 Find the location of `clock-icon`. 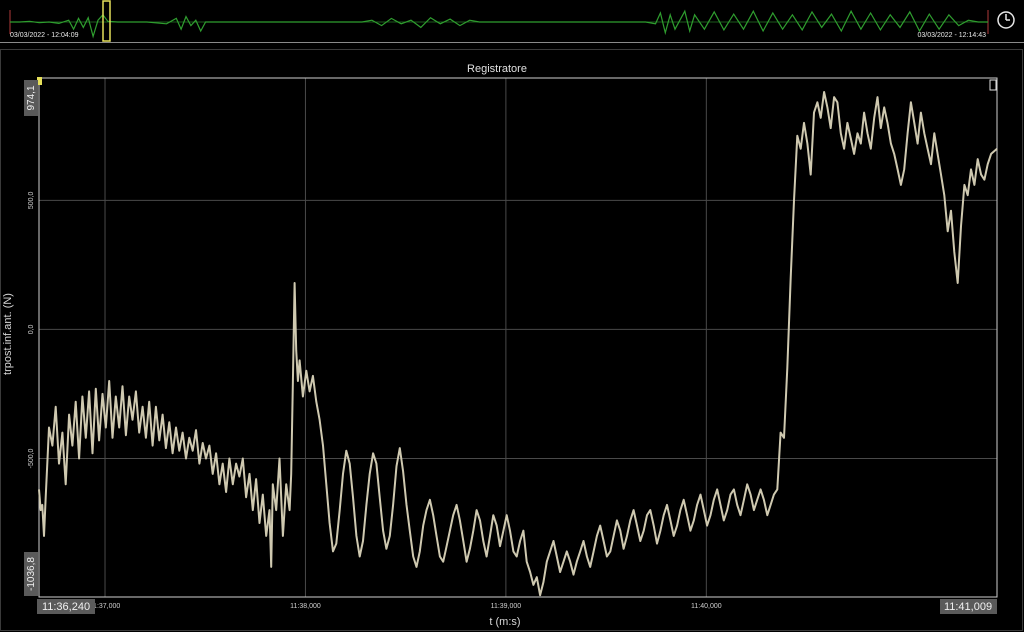

clock-icon is located at coordinates (1006, 20).